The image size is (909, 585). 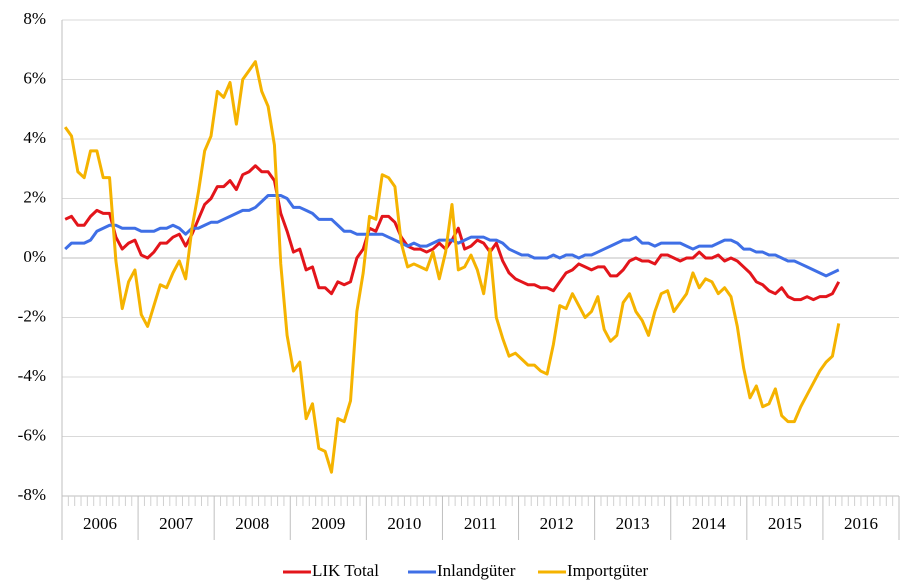 What do you see at coordinates (252, 523) in the screenshot?
I see `x-tick-label: 2008` at bounding box center [252, 523].